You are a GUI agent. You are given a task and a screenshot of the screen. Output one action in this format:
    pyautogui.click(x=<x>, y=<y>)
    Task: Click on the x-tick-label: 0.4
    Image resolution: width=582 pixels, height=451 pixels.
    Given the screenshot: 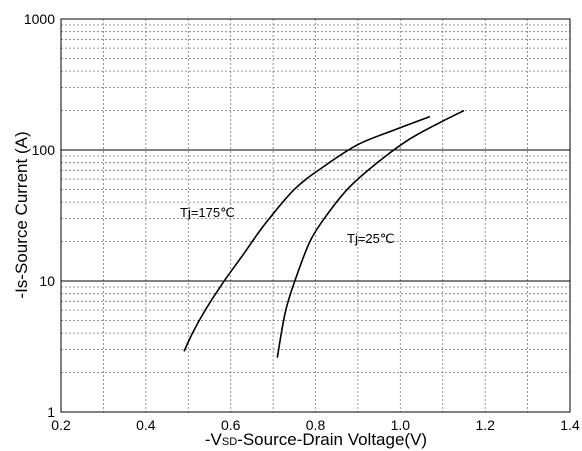 What is the action you would take?
    pyautogui.click(x=146, y=425)
    